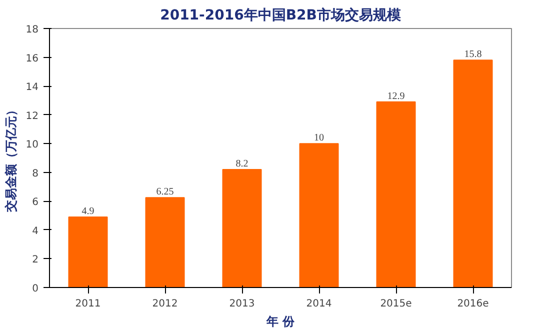 The width and height of the screenshot is (536, 331). I want to click on x-tick-label: 2013, so click(242, 304).